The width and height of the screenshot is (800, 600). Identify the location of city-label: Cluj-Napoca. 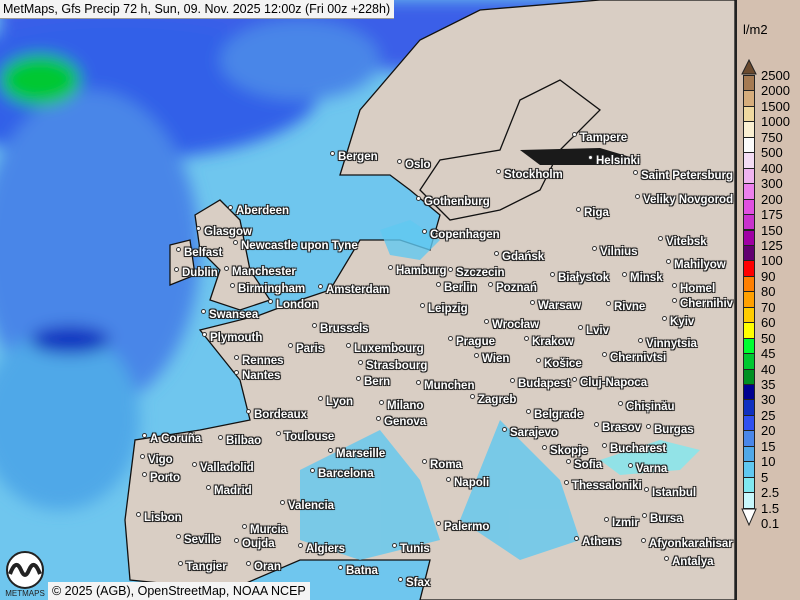
(609, 383).